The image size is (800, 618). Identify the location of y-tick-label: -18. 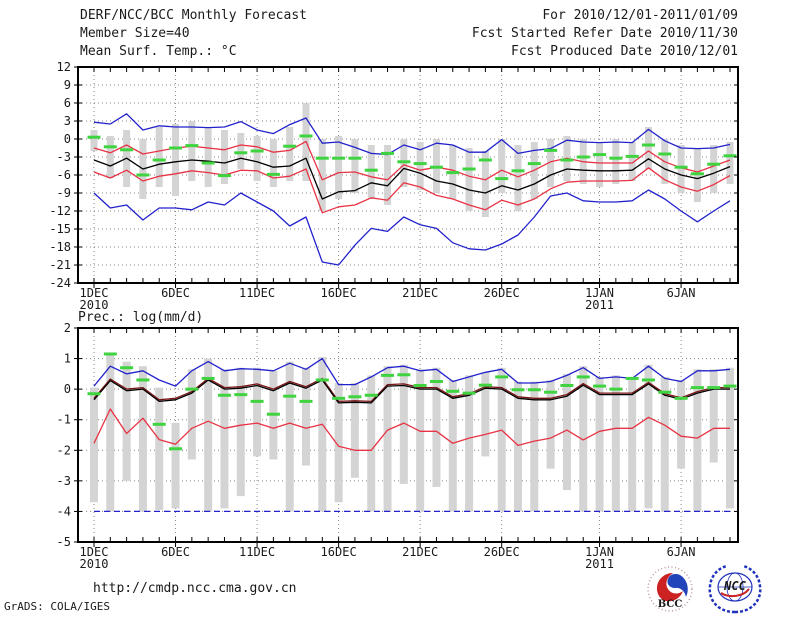
(60, 247).